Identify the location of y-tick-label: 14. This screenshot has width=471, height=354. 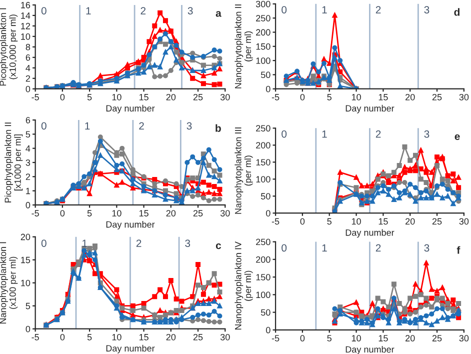
(25, 15).